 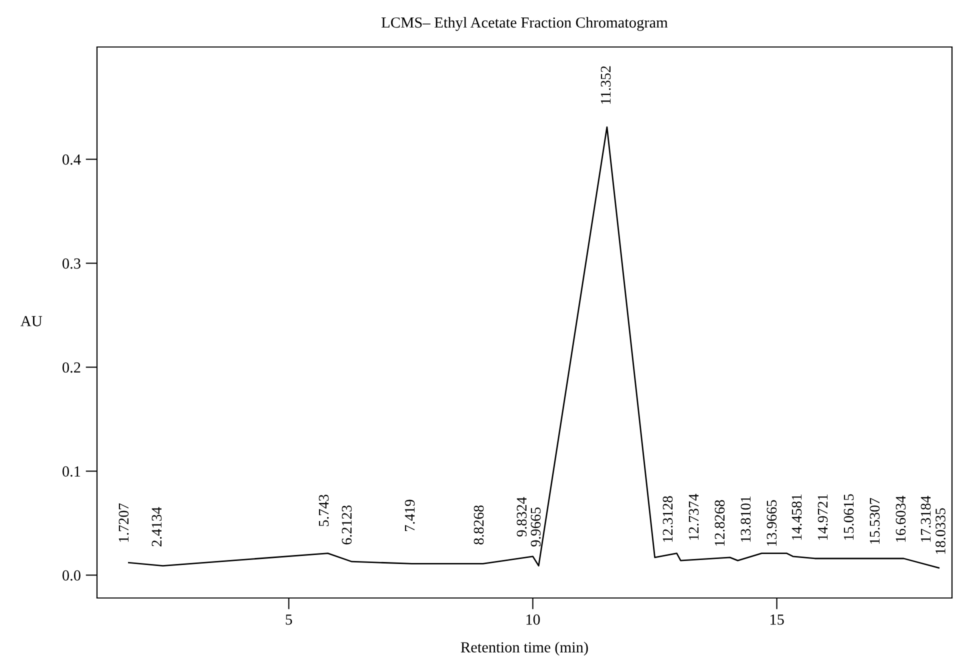 I want to click on annotation: 14.4581, so click(x=797, y=517).